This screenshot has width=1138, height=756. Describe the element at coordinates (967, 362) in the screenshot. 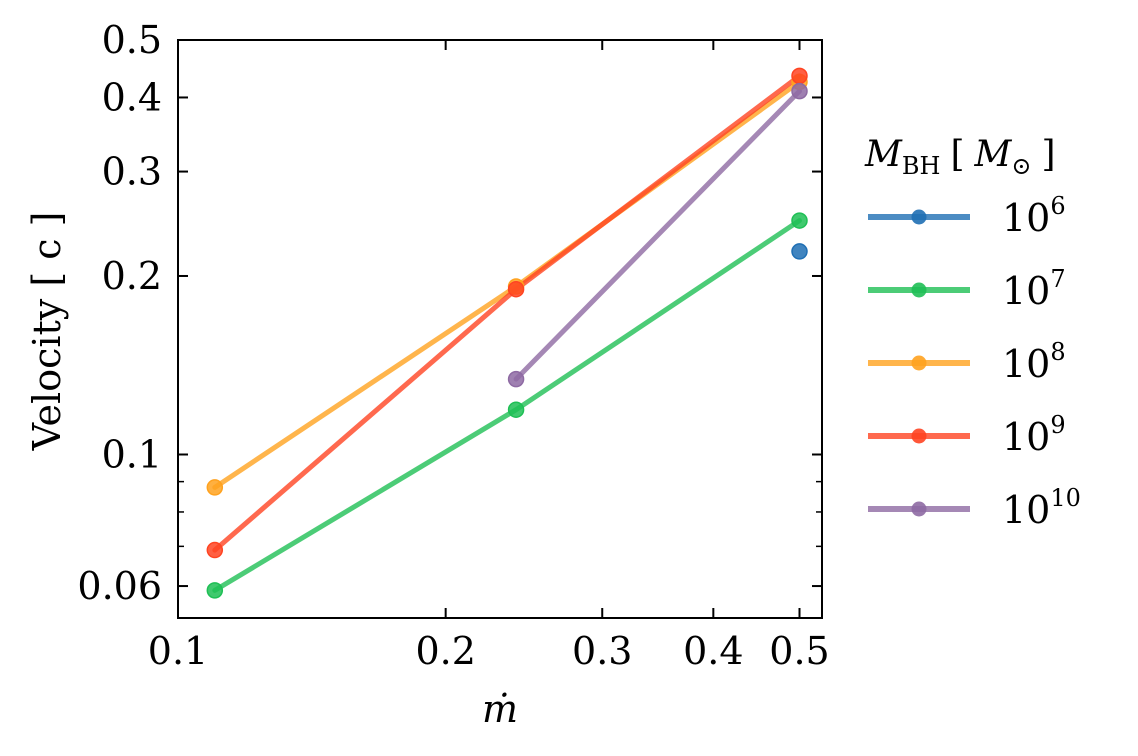

I see `legend-entry: 108` at that location.